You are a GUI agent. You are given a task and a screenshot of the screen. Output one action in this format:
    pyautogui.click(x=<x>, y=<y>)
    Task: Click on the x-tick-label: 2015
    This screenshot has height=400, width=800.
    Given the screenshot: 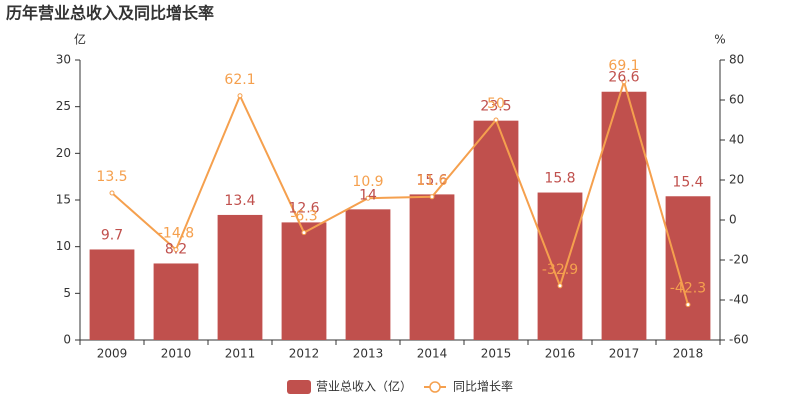 What is the action you would take?
    pyautogui.click(x=496, y=354)
    